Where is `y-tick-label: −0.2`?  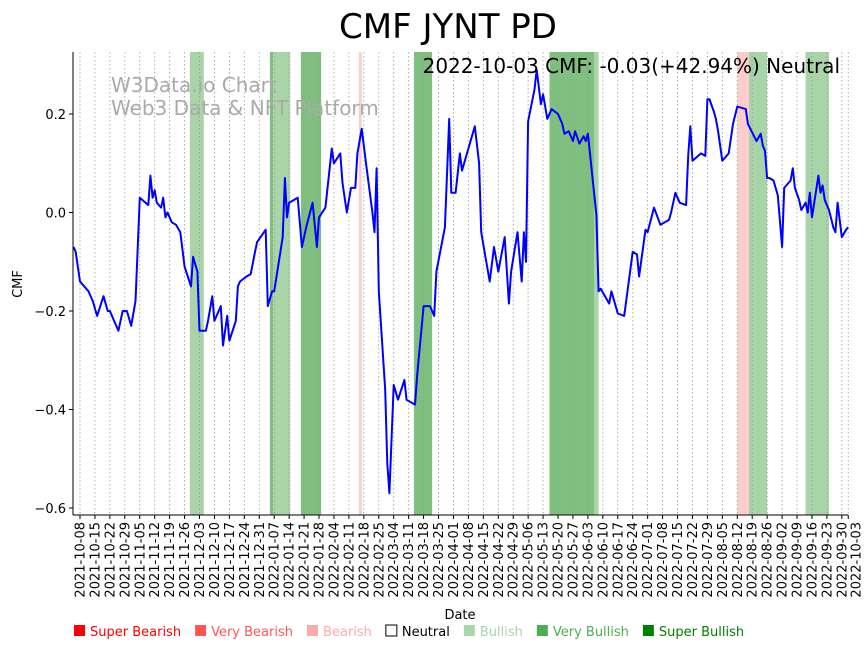 y-tick-label: −0.2 is located at coordinates (50, 312).